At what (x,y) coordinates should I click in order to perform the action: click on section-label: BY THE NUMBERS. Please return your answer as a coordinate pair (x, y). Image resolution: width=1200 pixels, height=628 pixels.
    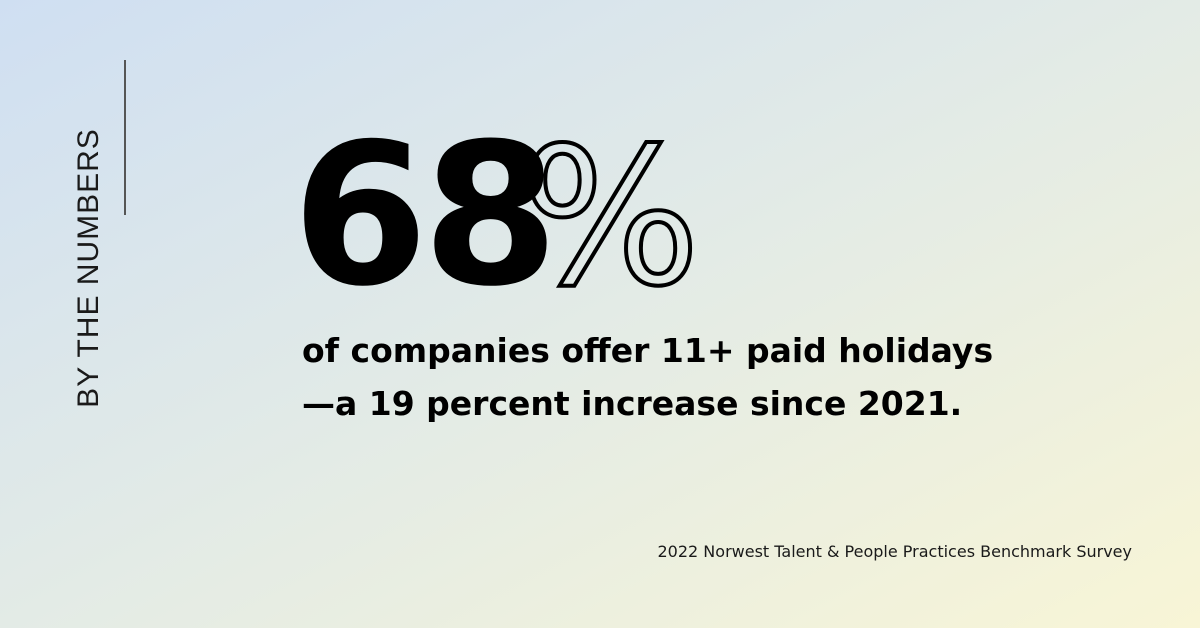
    Looking at the image, I should click on (88, 268).